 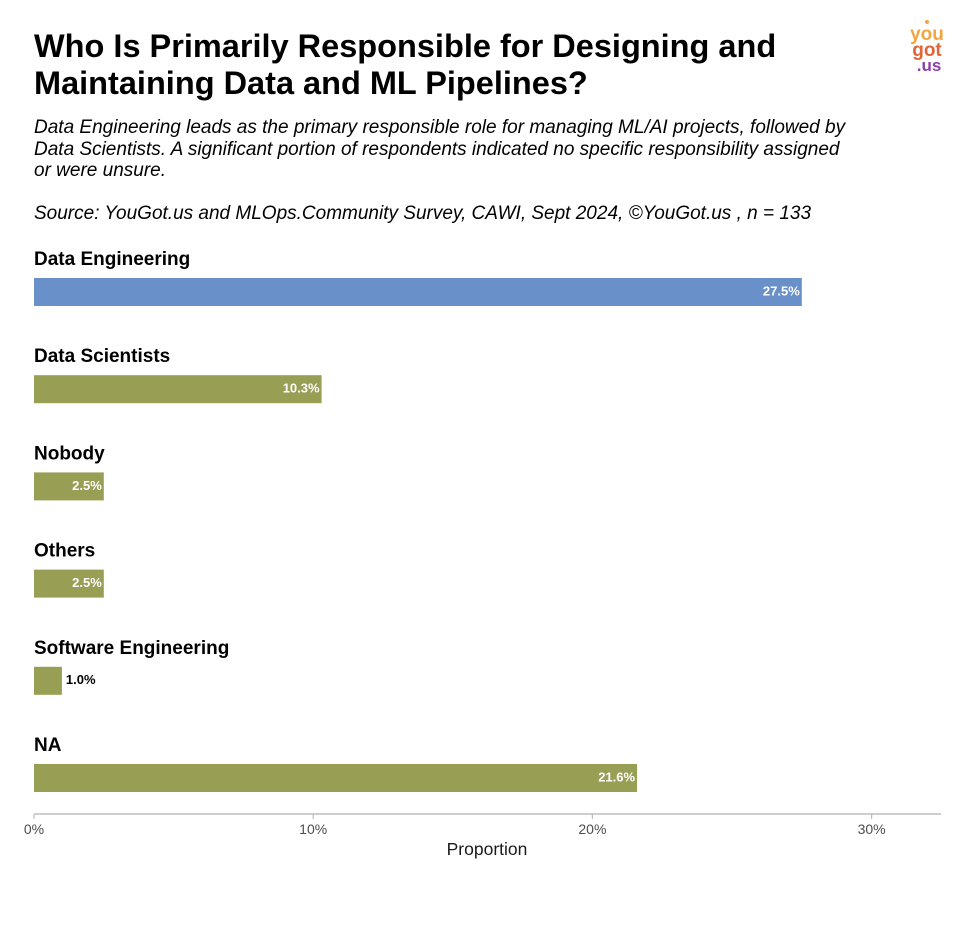 I want to click on category-label: Others, so click(x=64, y=551).